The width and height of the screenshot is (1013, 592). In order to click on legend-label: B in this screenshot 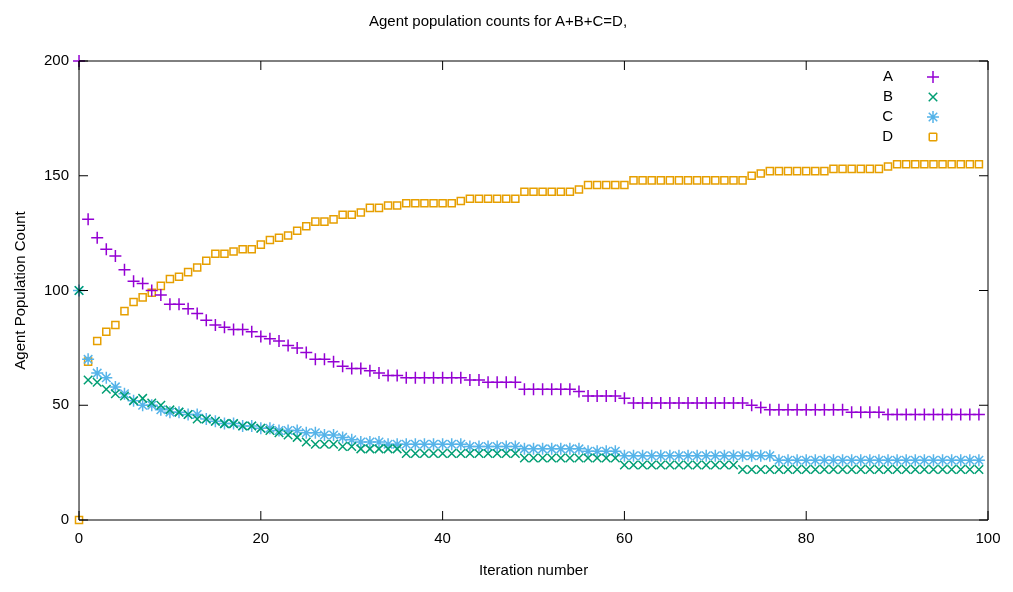, I will do `click(887, 96)`.